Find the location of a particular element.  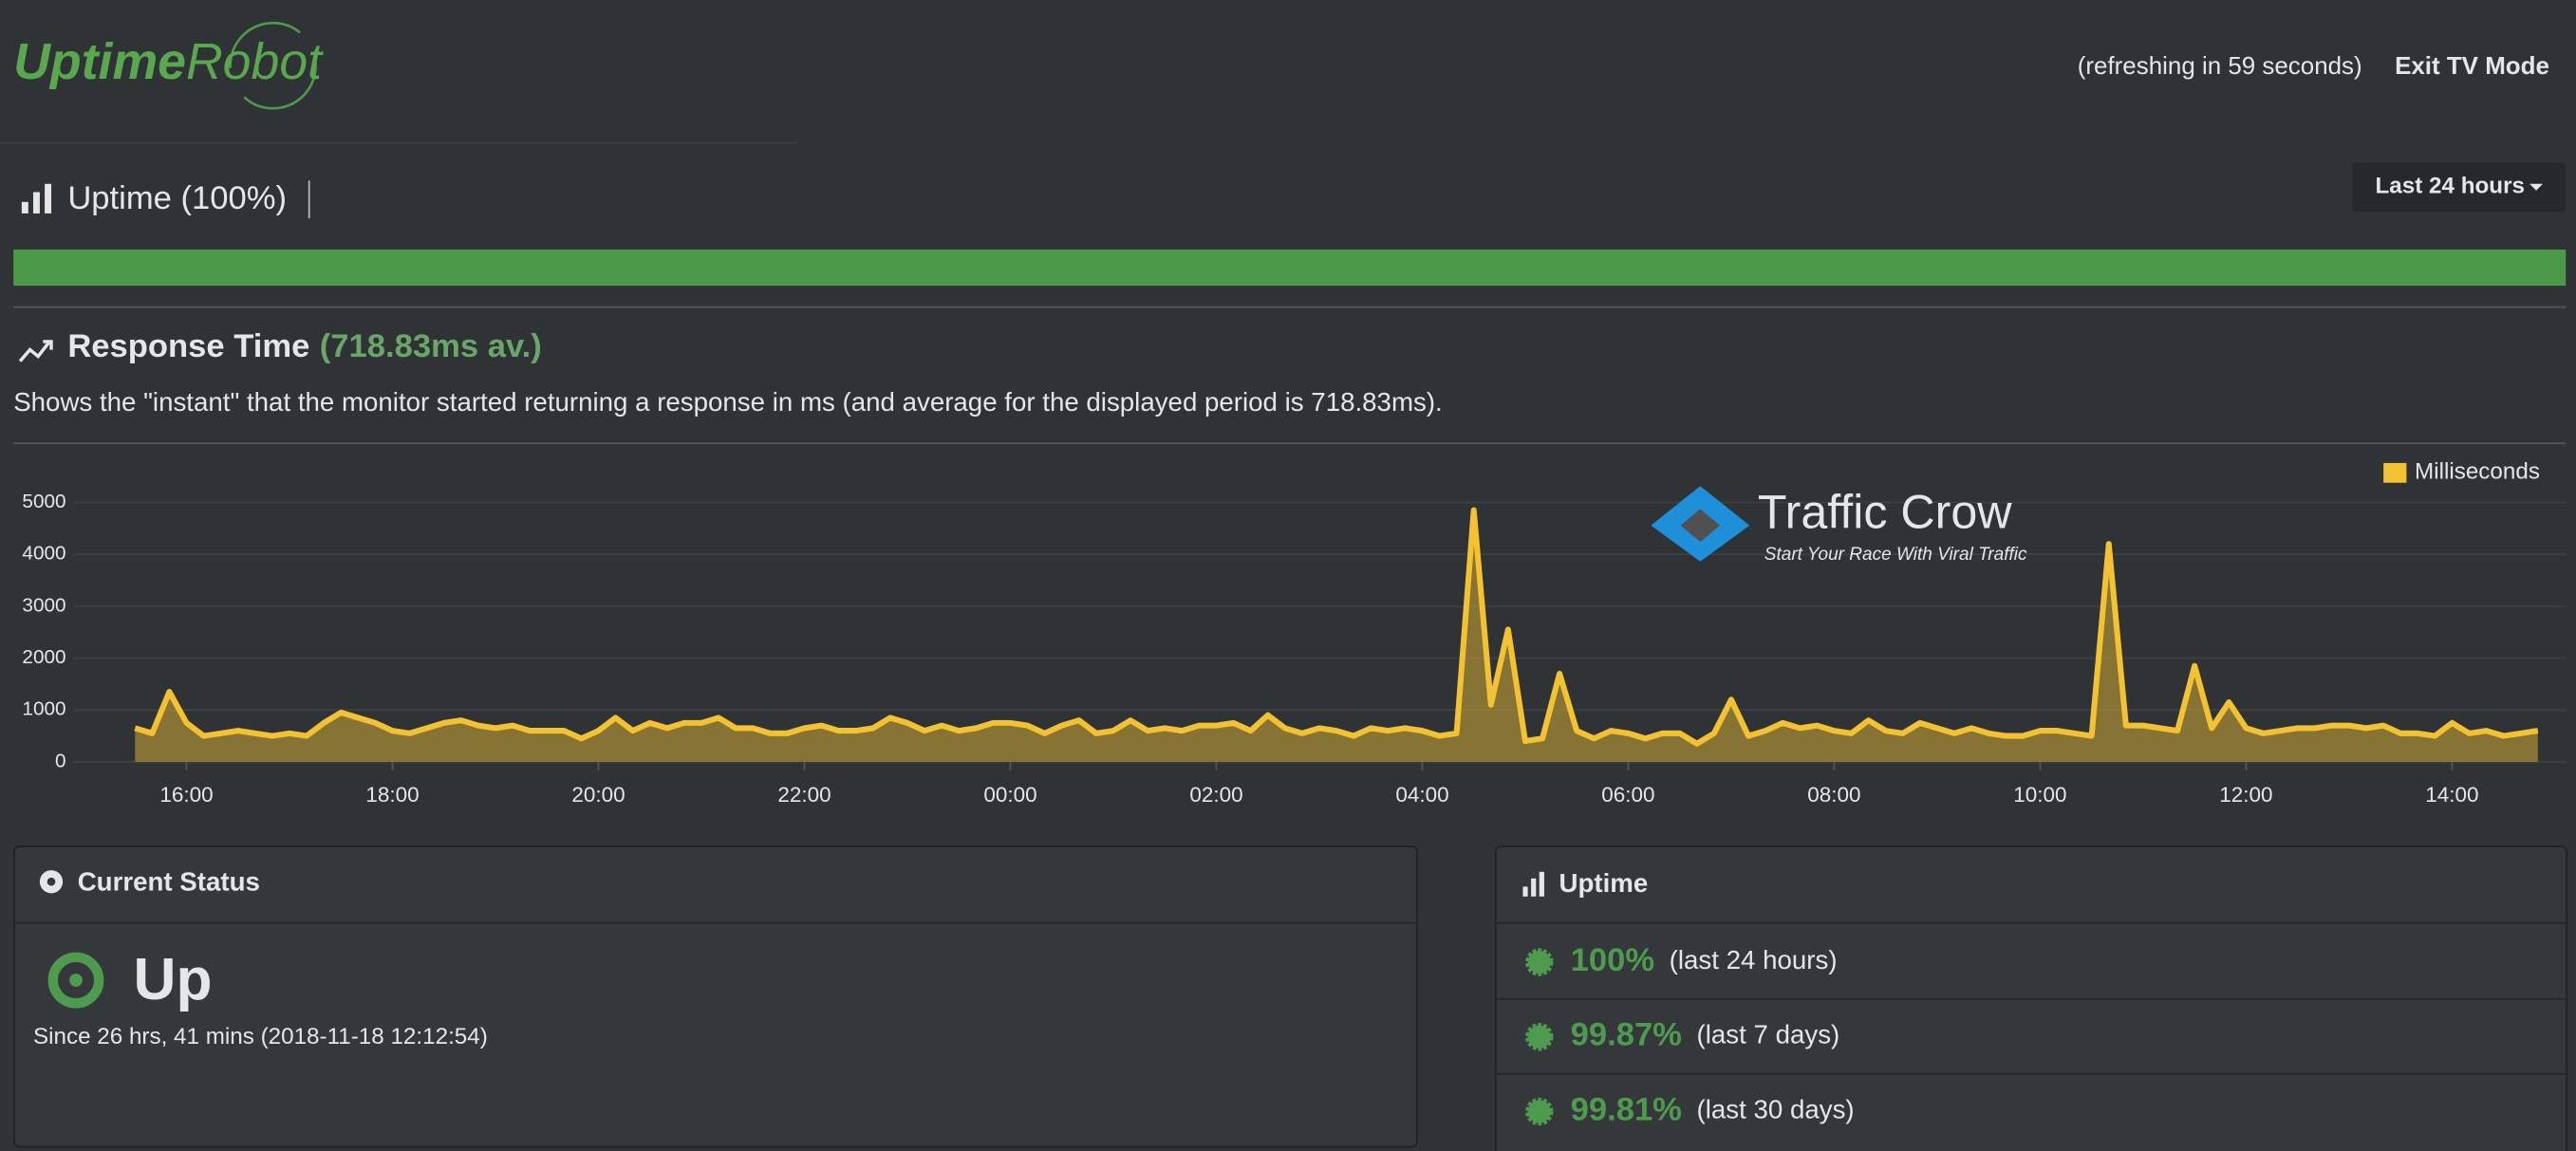

uptime-bar is located at coordinates (1290, 268).